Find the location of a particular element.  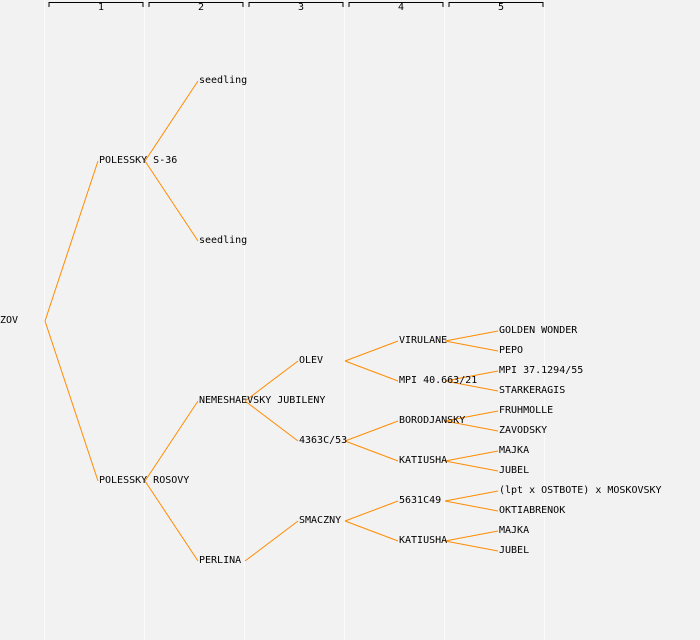

pedigree-node-fruhmolle: FRUHMOLLE is located at coordinates (526, 410).